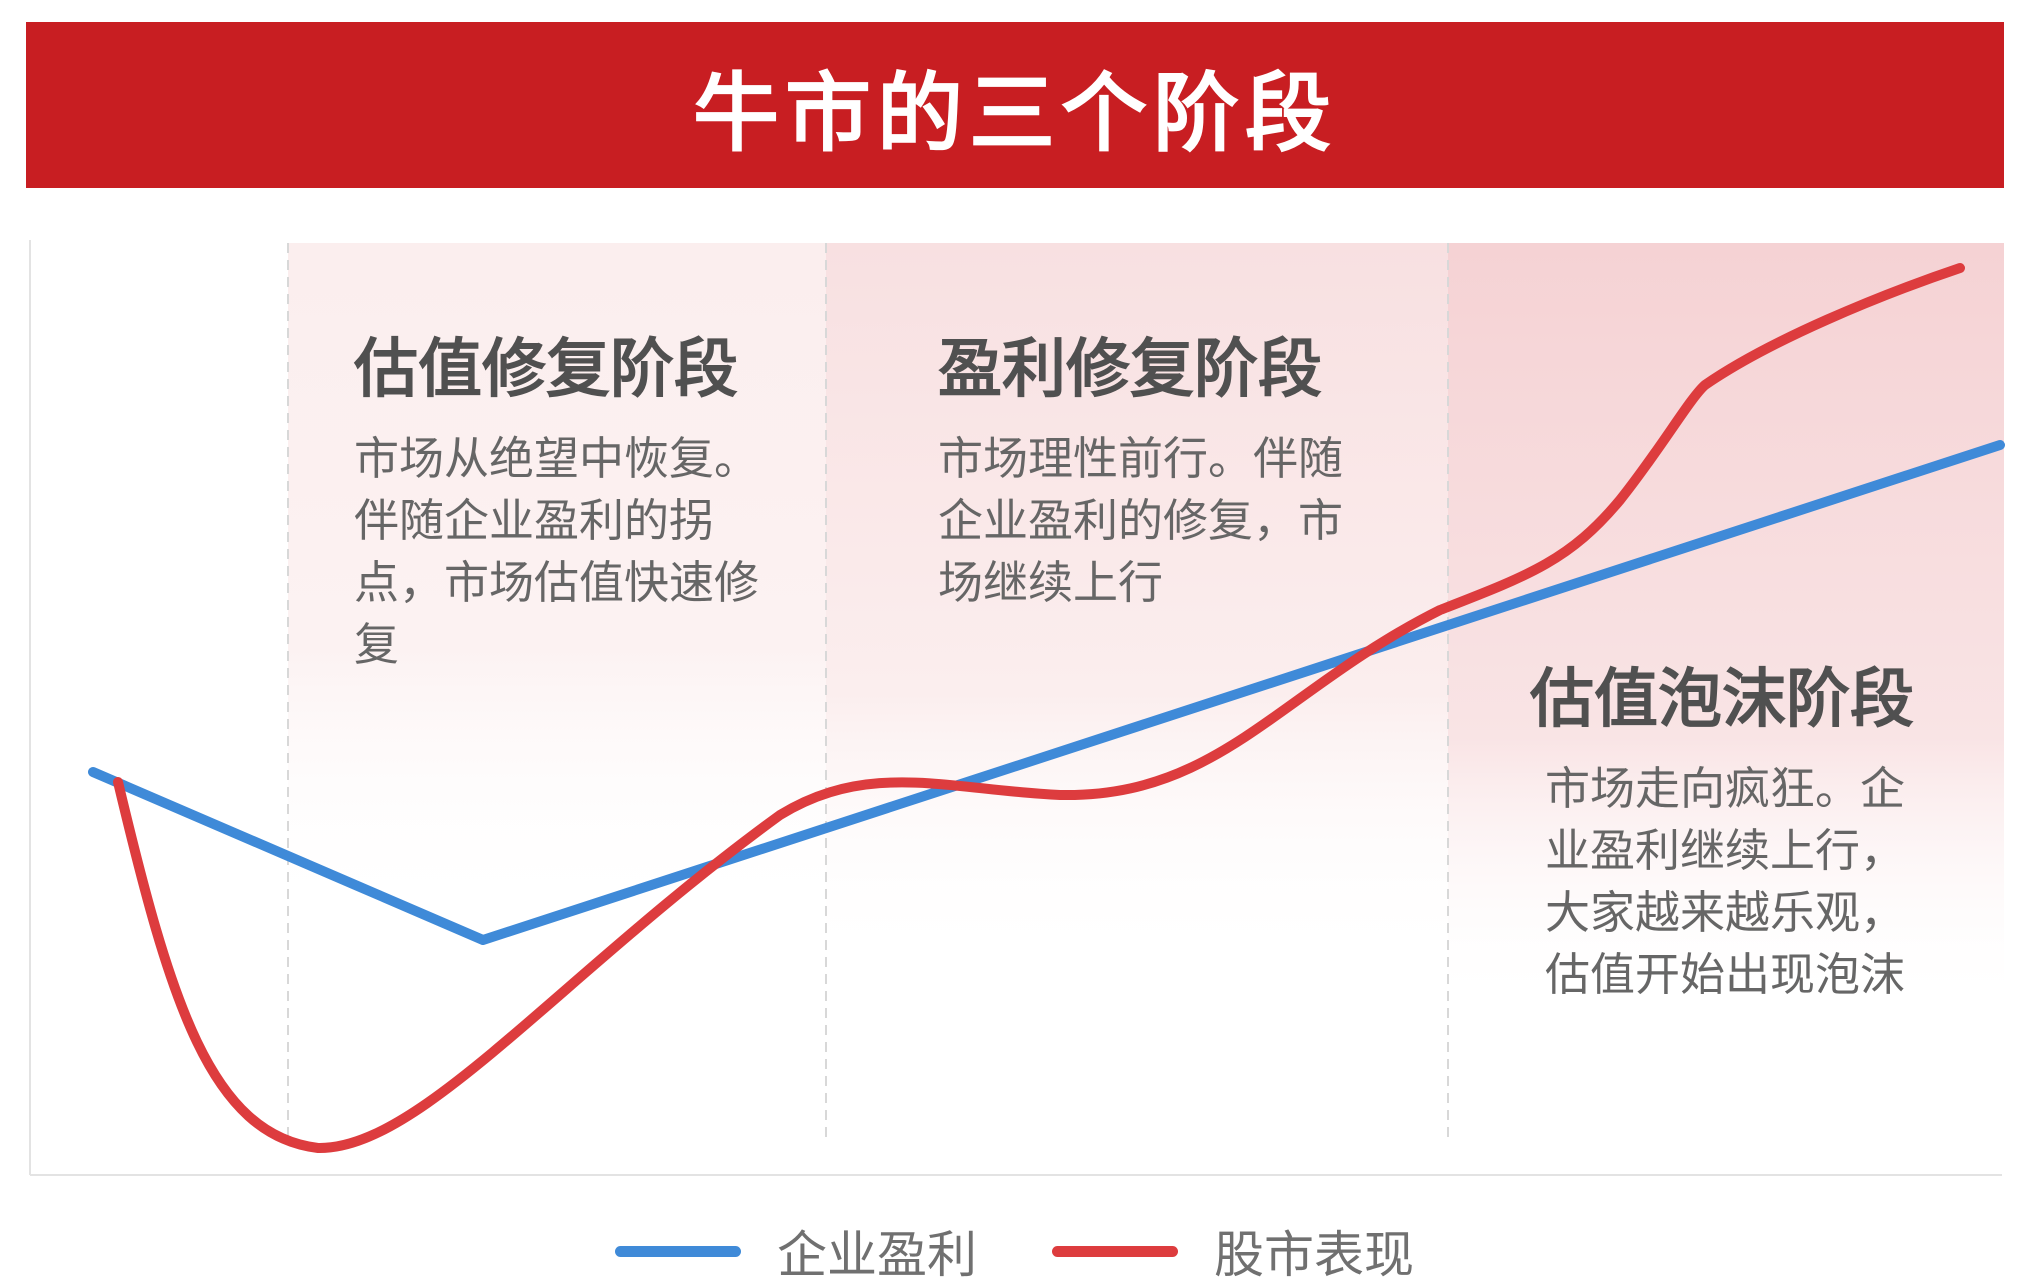  Describe the element at coordinates (546, 370) in the screenshot. I see `phase-title-valuation-repair: 估值修复阶段` at that location.